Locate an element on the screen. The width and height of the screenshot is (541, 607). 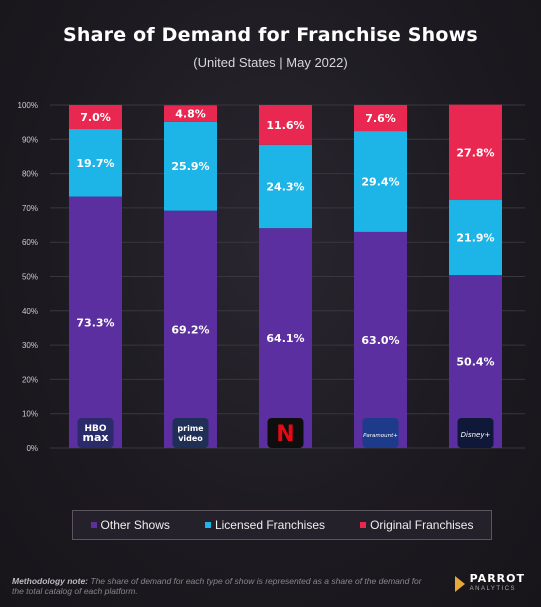
y-tick-label: 90% is located at coordinates (30, 139).